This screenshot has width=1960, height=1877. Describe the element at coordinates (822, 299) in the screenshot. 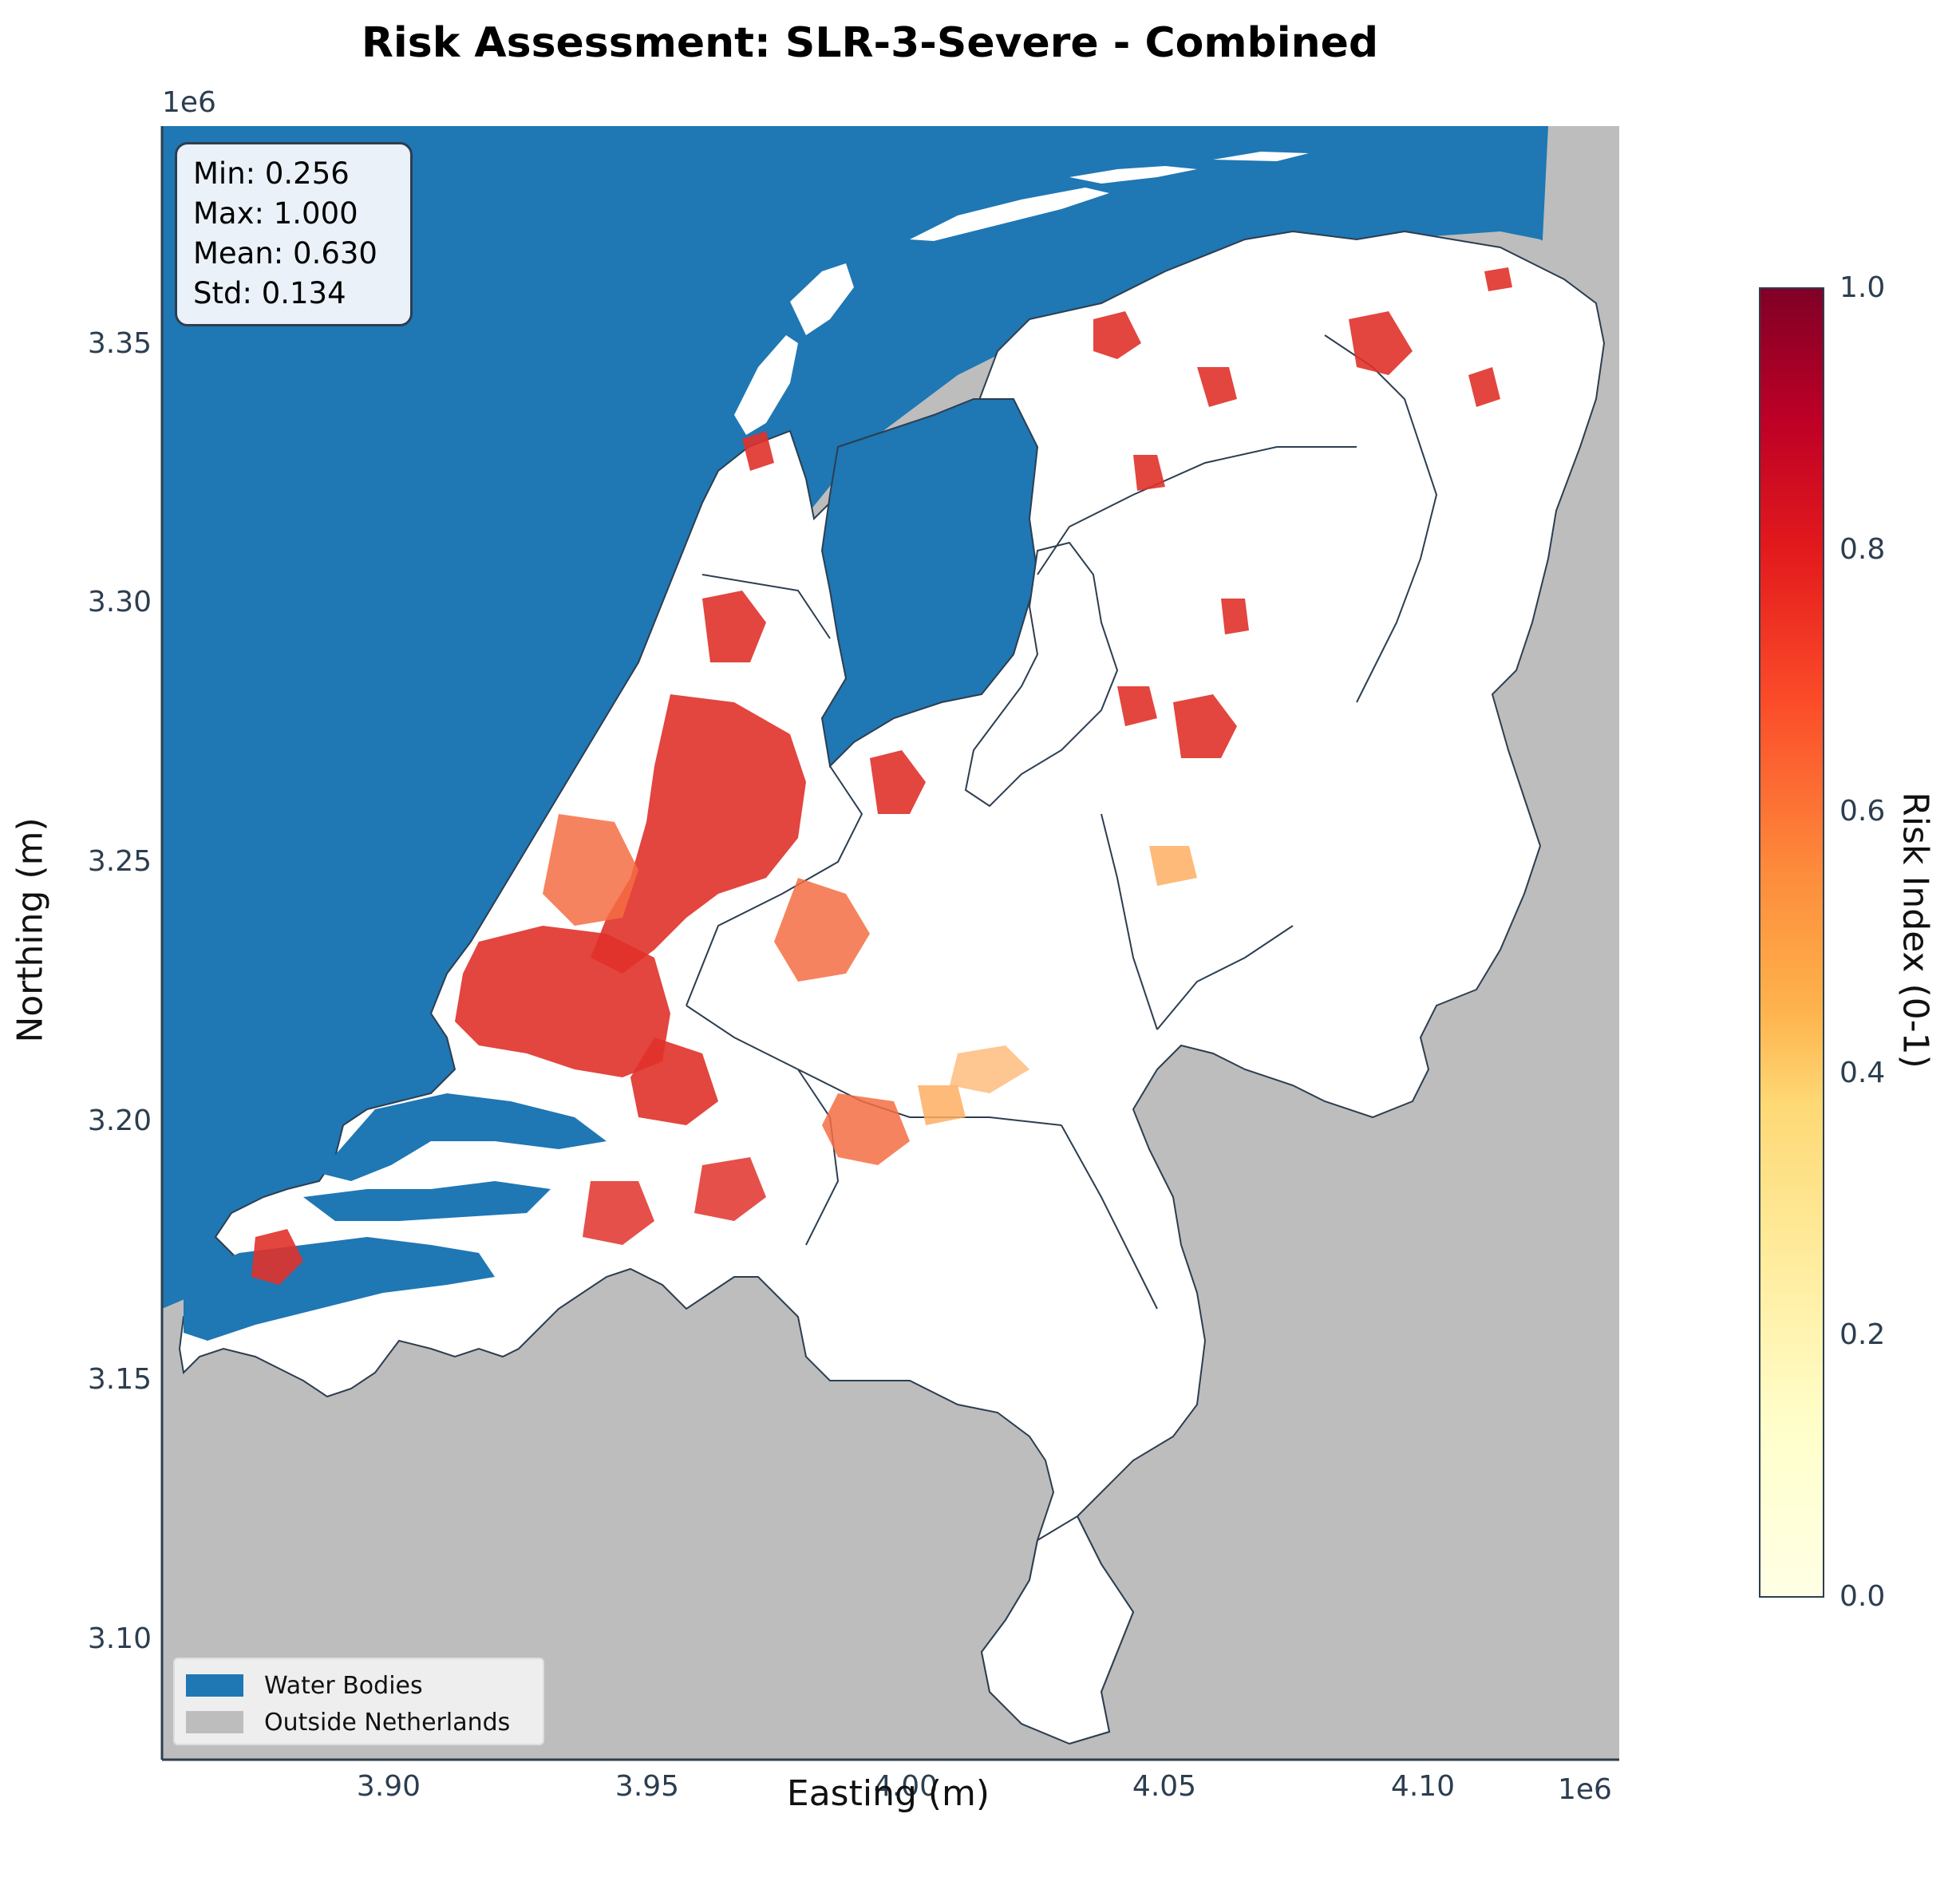

I see `island-vlieland` at that location.